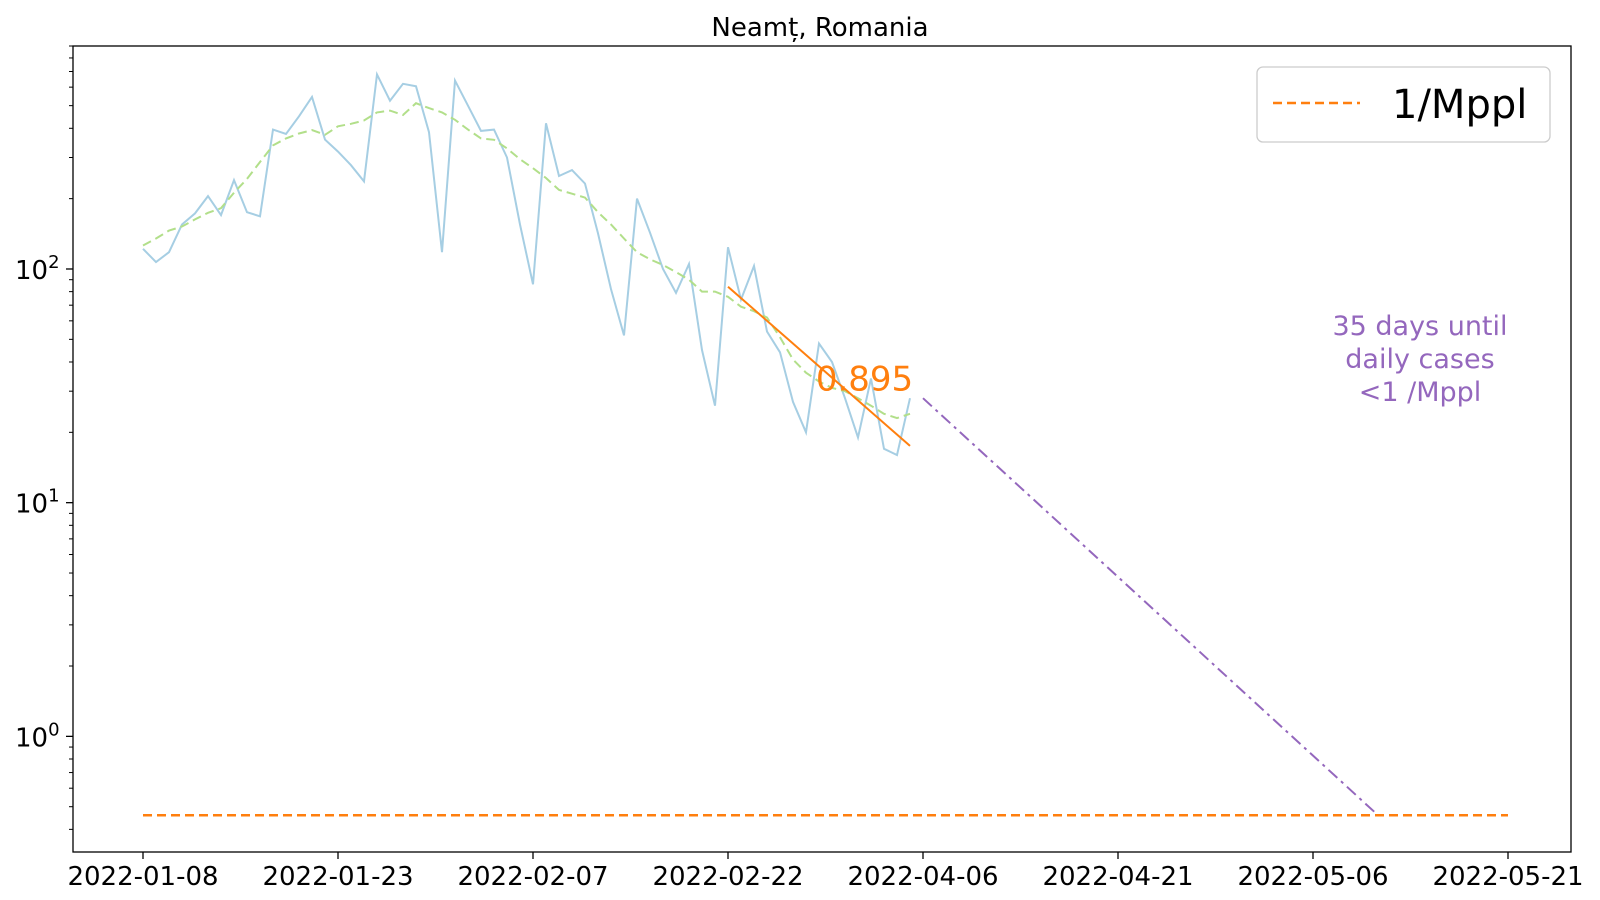 This screenshot has width=1600, height=900. Describe the element at coordinates (1420, 392) in the screenshot. I see `forecast-annotation-line: <1 /Mppl` at that location.